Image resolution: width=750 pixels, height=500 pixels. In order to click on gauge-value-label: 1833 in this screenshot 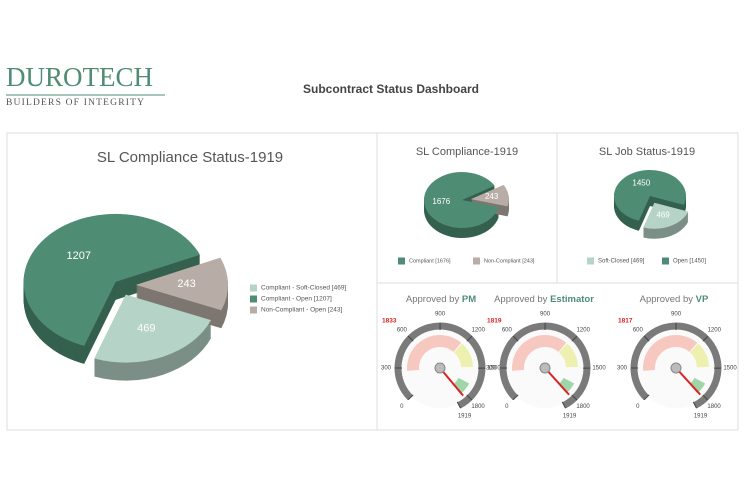, I will do `click(389, 321)`.